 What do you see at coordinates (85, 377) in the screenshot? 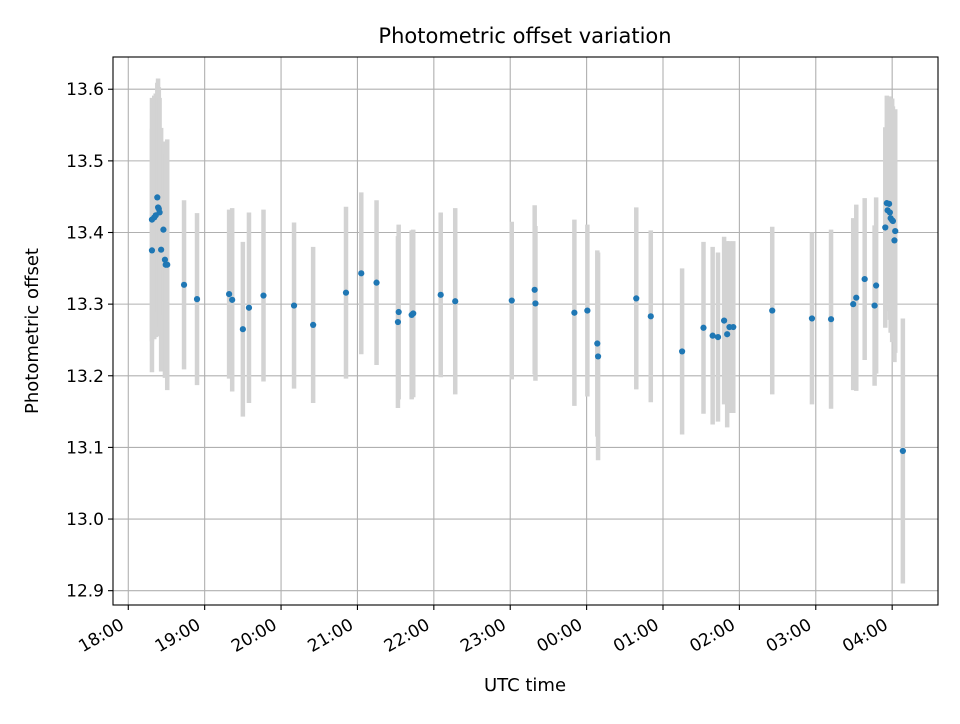
I see `y-tick-label: 13.2` at bounding box center [85, 377].